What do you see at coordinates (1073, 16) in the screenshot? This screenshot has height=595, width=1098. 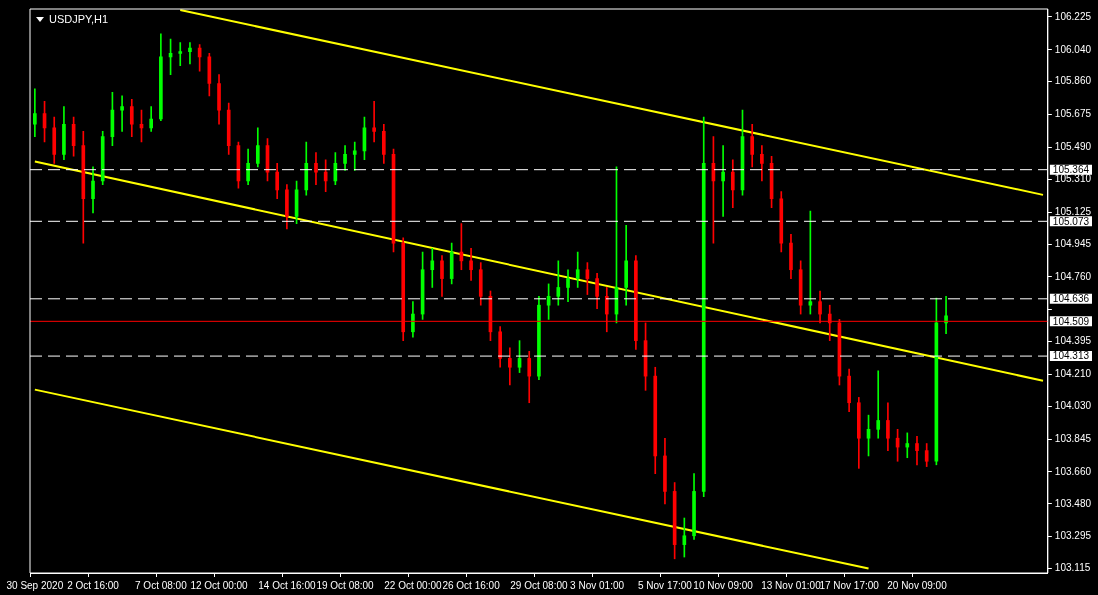 I see `y-tick-label: 106.225` at bounding box center [1073, 16].